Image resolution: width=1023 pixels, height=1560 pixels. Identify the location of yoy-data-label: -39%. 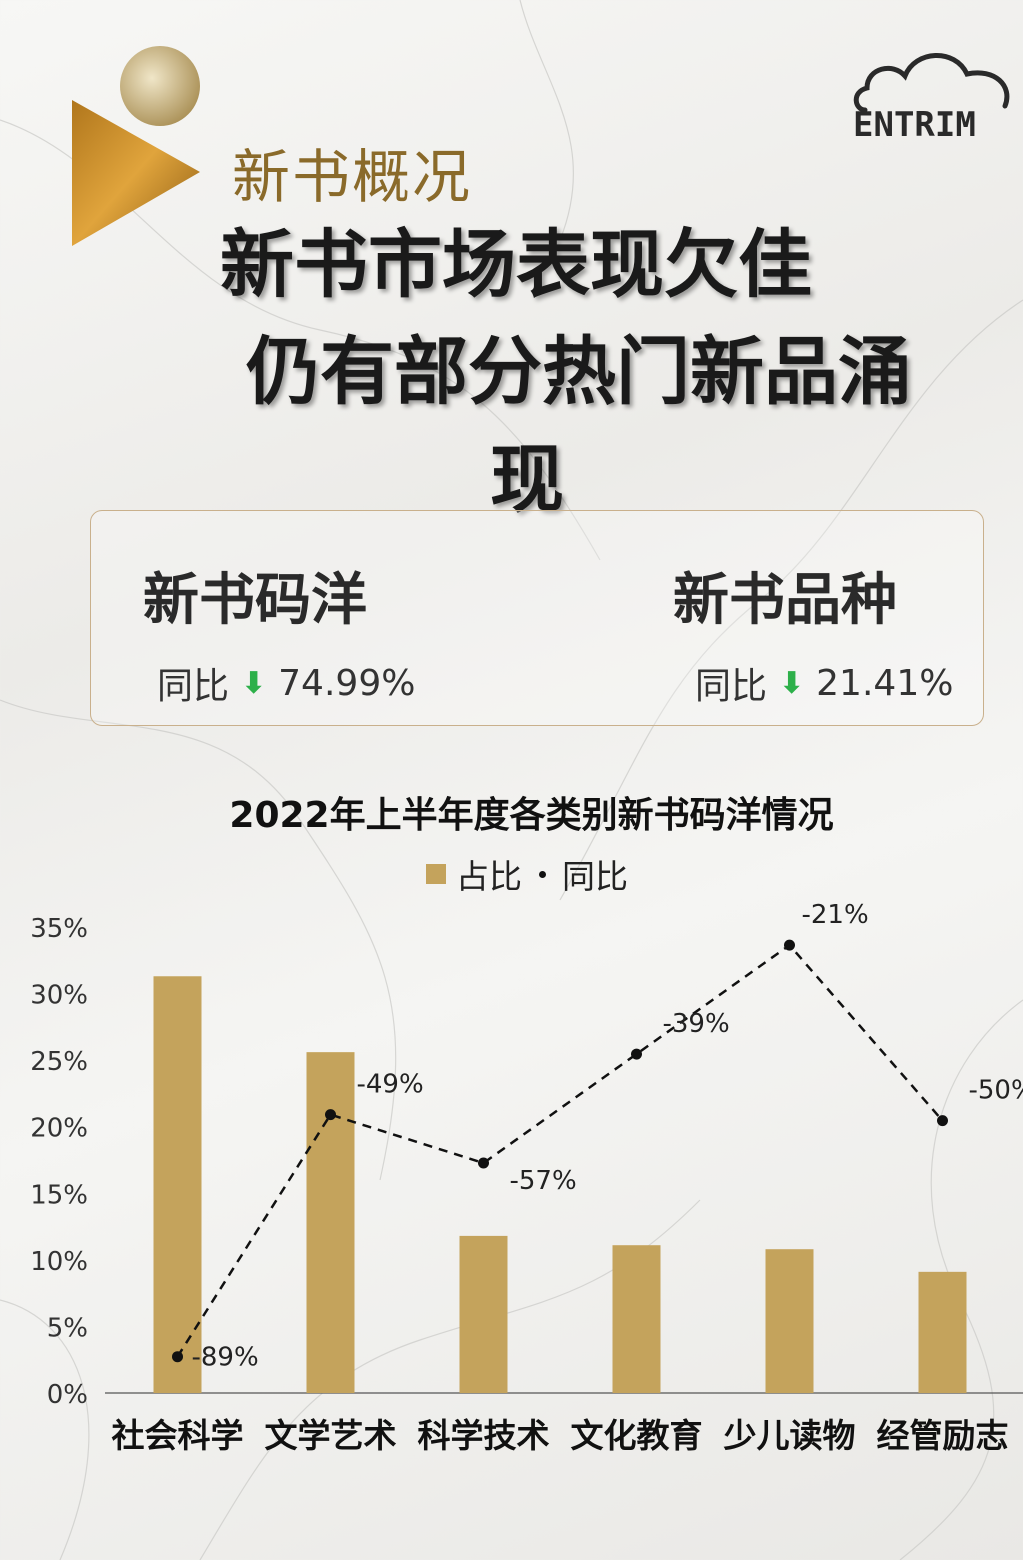
(696, 1024).